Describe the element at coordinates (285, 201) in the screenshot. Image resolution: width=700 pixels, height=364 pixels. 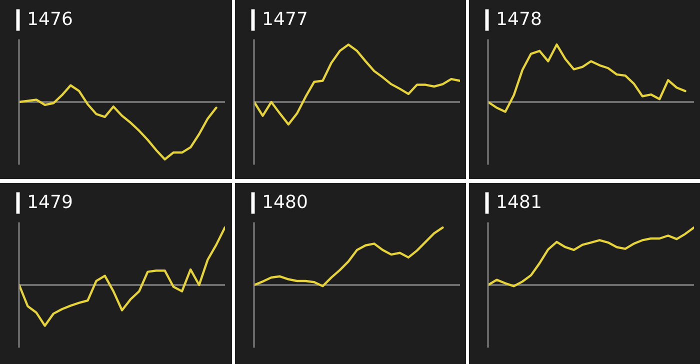
I see `chart-title: 1480` at that location.